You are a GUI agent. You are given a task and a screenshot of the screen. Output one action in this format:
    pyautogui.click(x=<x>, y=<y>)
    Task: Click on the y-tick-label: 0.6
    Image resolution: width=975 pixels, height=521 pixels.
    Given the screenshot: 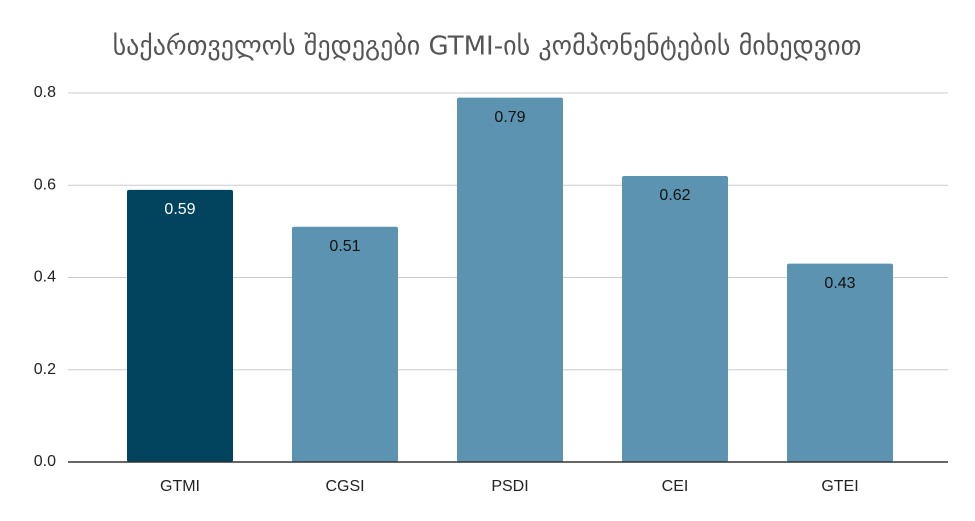 What is the action you would take?
    pyautogui.click(x=45, y=184)
    